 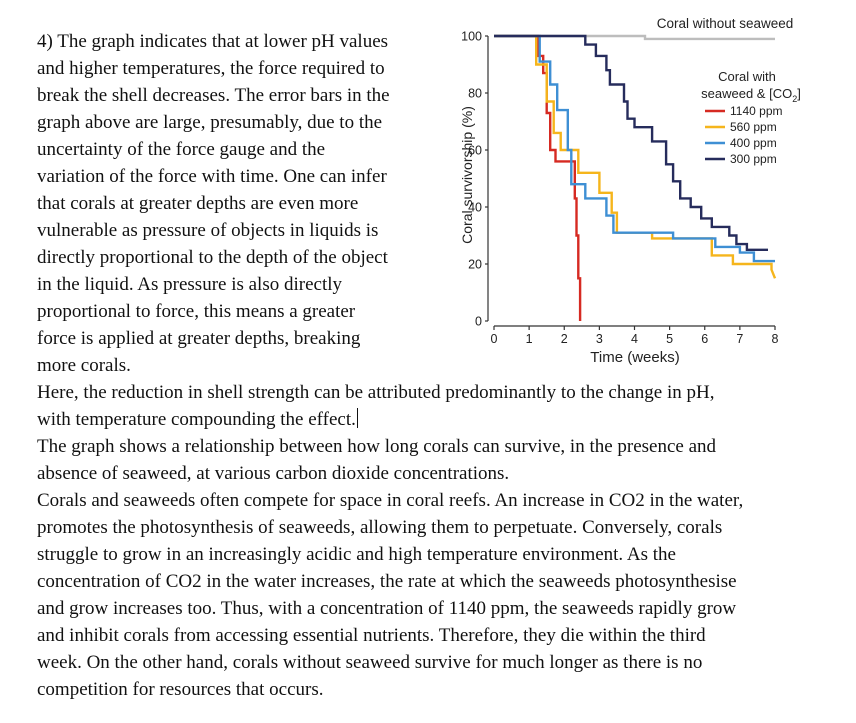 I want to click on y-tick-label: 60, so click(x=475, y=151).